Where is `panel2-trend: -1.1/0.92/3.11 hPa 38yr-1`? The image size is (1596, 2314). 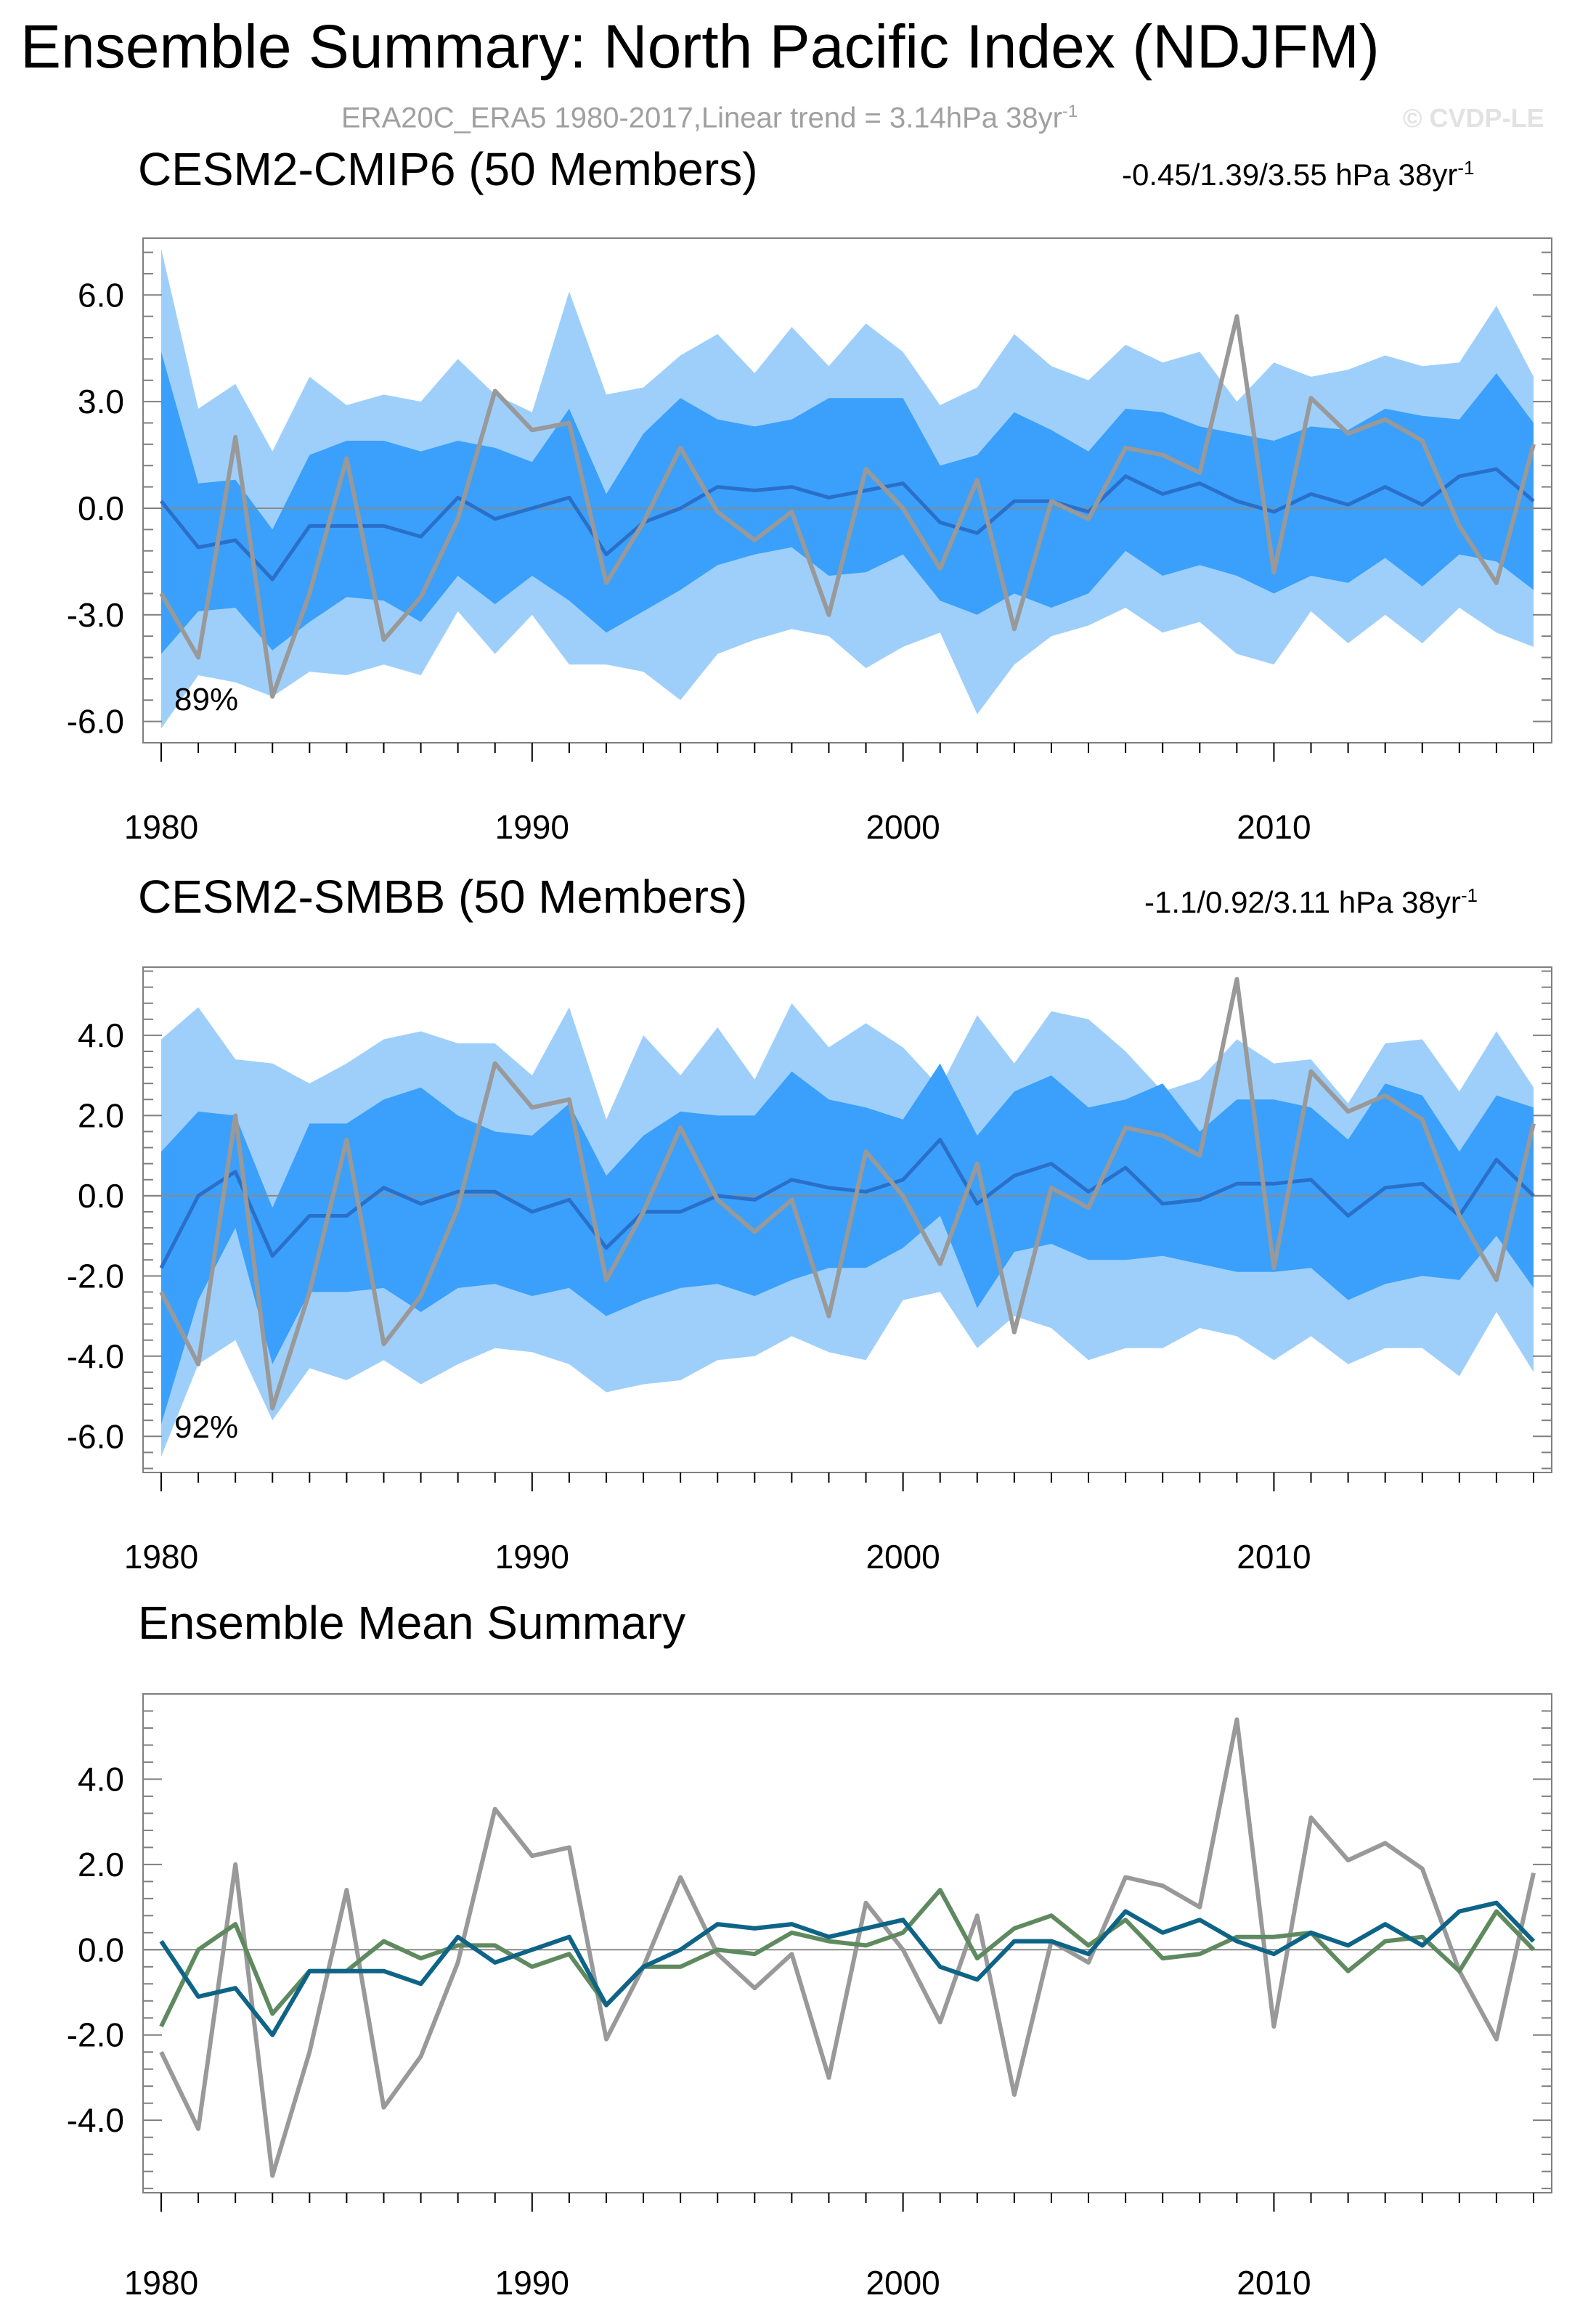 panel2-trend: -1.1/0.92/3.11 hPa 38yr-1 is located at coordinates (1311, 902).